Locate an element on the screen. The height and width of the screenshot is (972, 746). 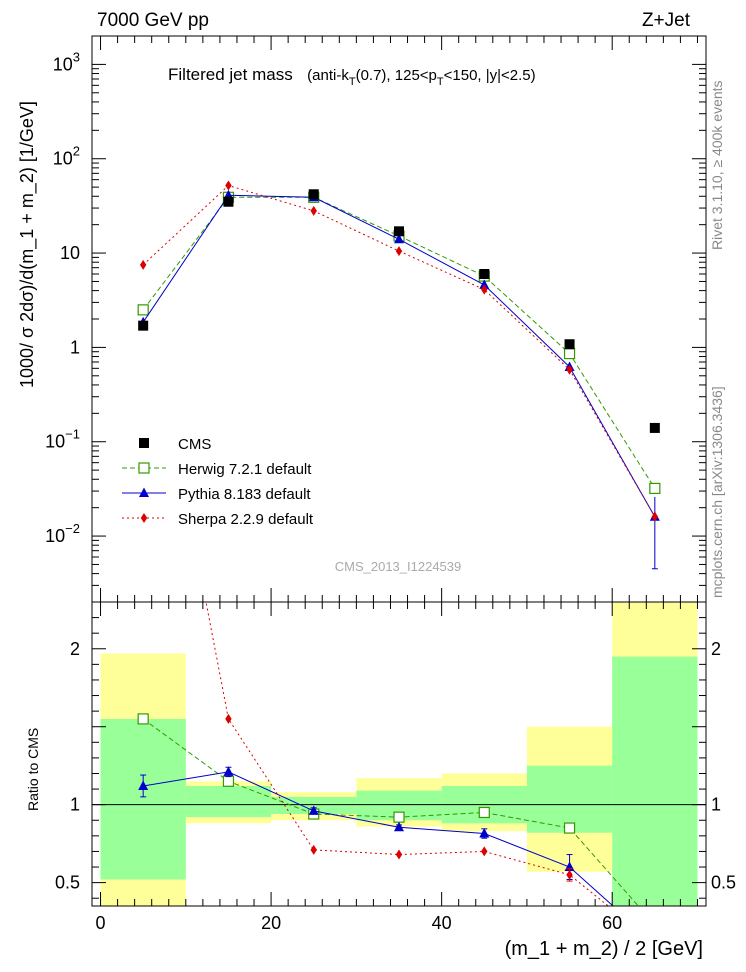
ratio-y-tick-label-right: 1 is located at coordinates (716, 805).